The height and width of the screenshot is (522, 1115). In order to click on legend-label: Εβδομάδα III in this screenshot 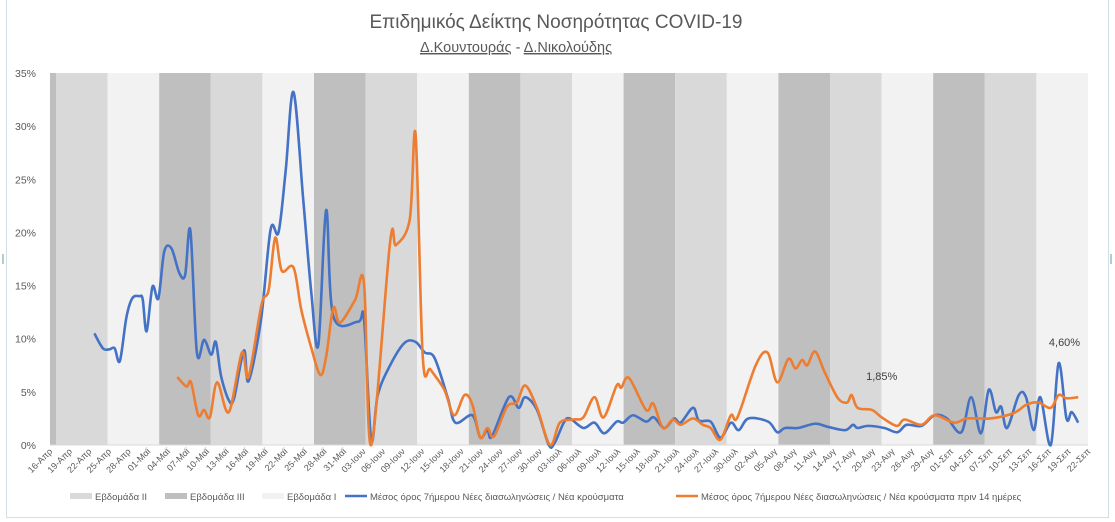, I will do `click(217, 497)`.